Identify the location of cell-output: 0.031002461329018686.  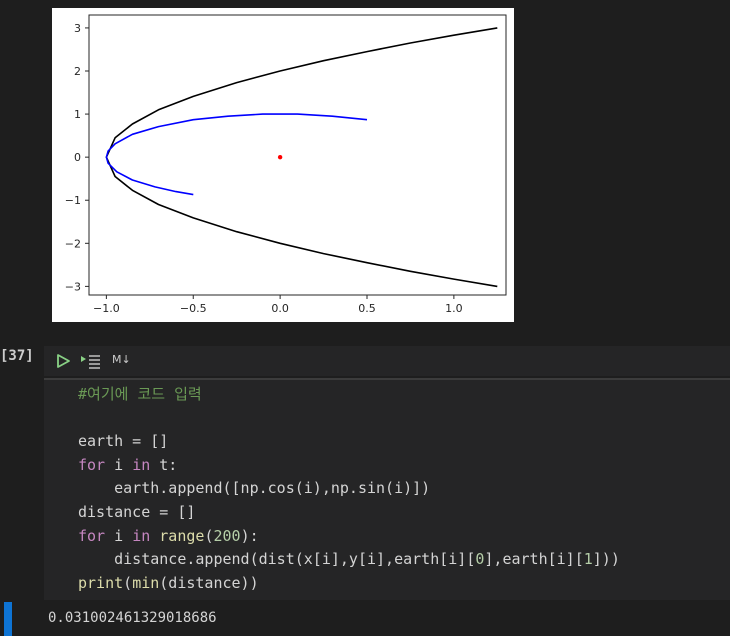
(365, 619).